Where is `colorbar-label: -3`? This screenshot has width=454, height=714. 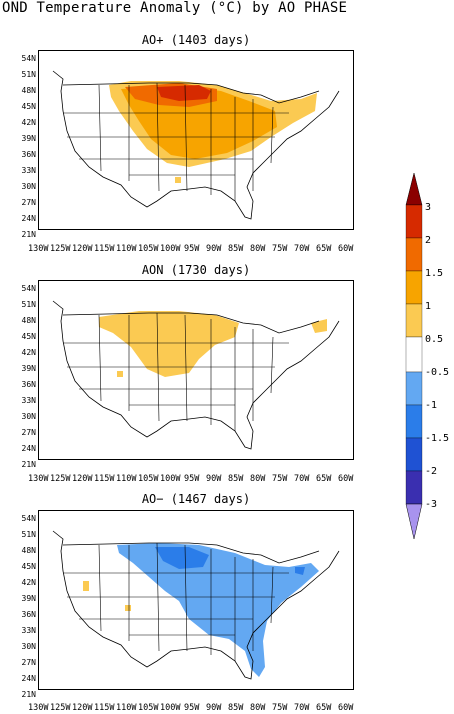
colorbar-label: -3 is located at coordinates (431, 504).